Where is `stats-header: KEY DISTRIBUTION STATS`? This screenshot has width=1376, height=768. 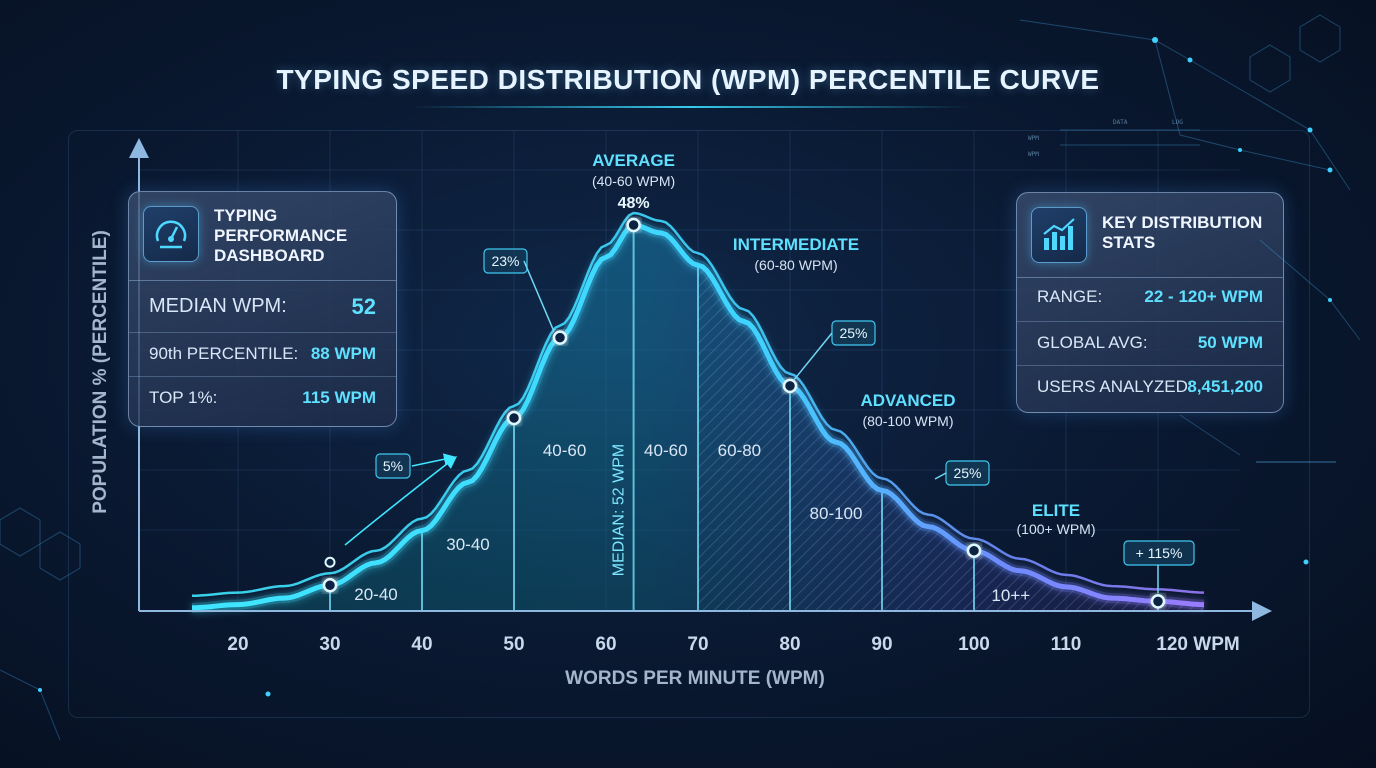 stats-header: KEY DISTRIBUTION STATS is located at coordinates (1150, 235).